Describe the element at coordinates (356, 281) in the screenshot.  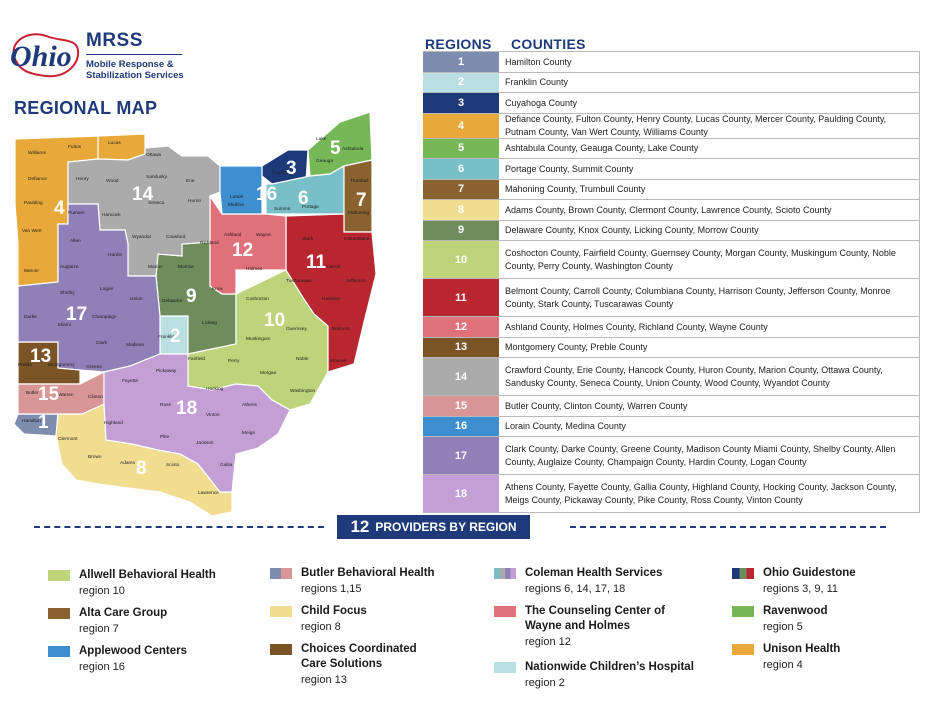
I see `county-label: Jefferson` at that location.